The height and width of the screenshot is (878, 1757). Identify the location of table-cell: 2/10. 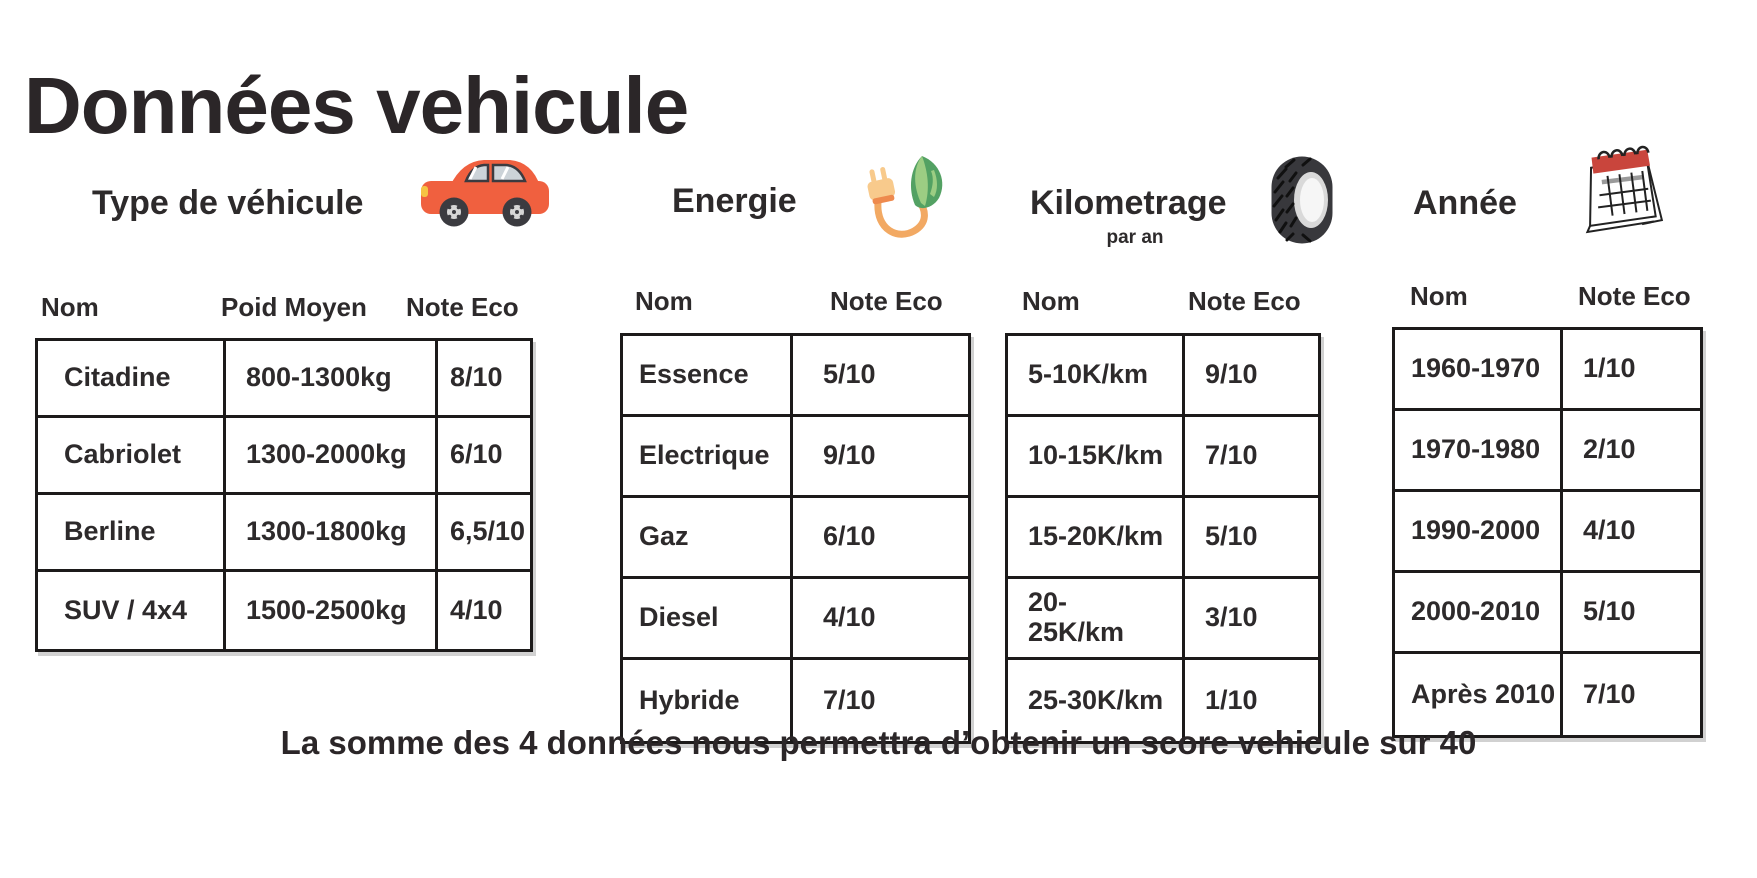
(1631, 451).